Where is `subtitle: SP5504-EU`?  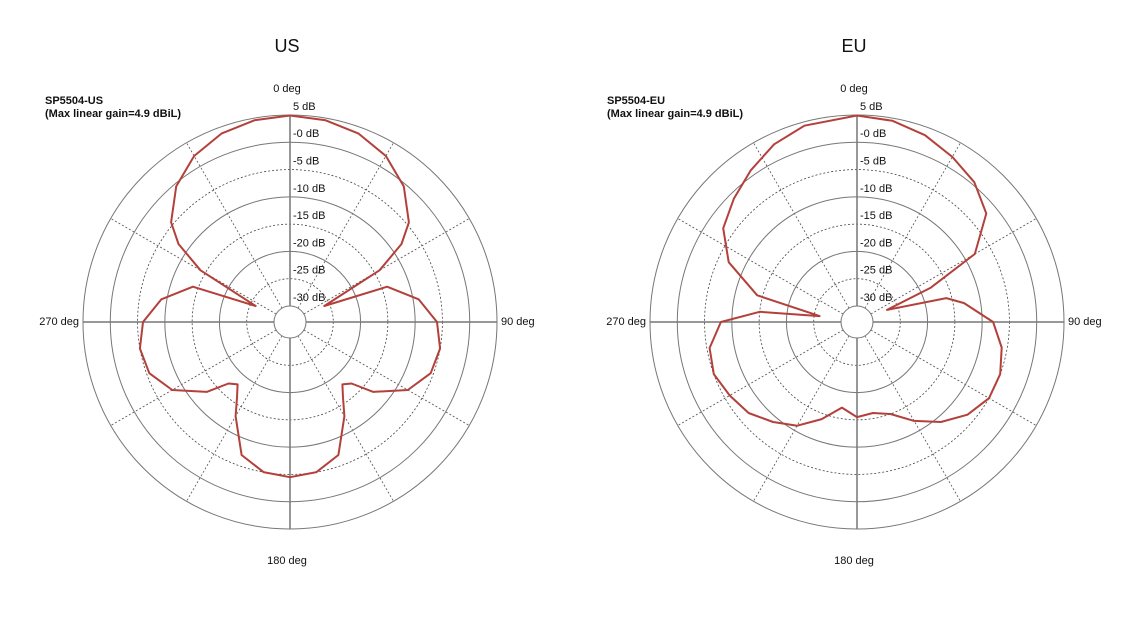
subtitle: SP5504-EU is located at coordinates (636, 101).